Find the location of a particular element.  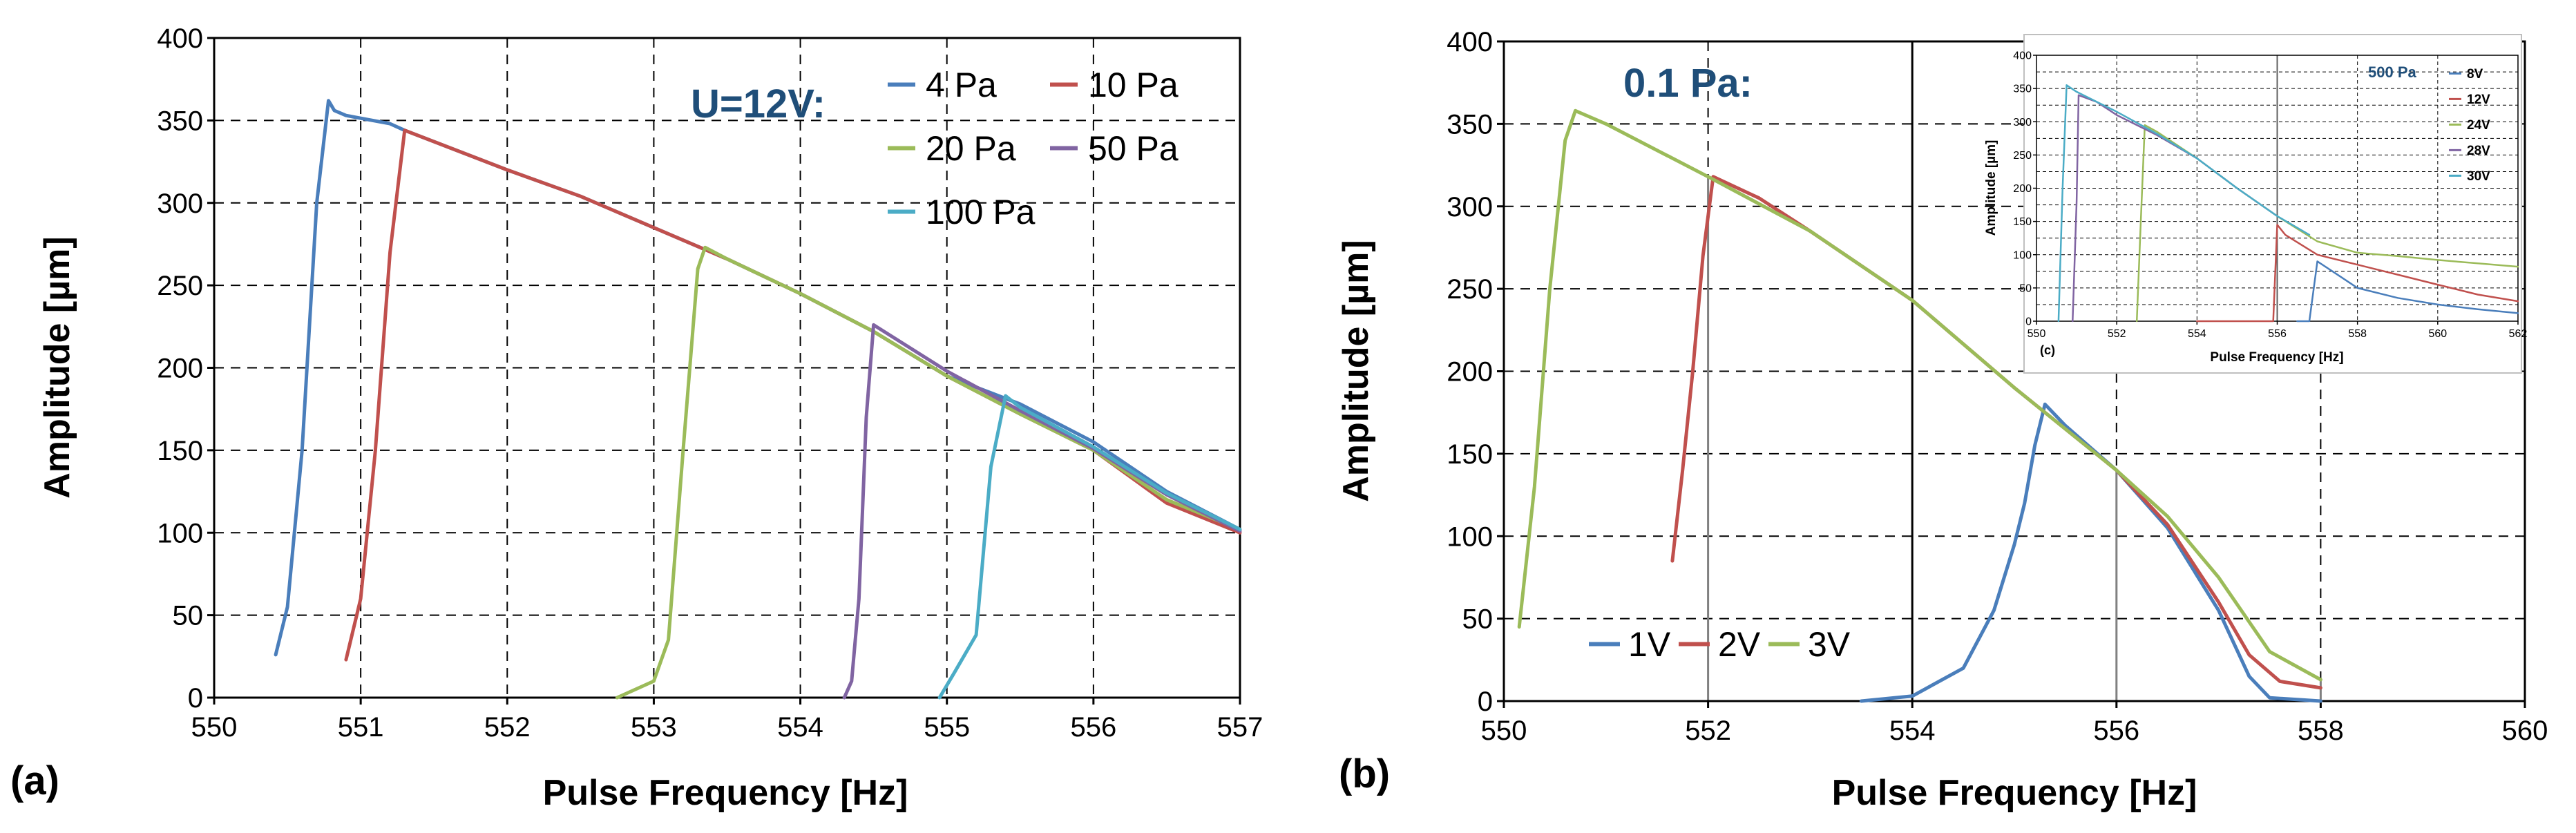

series-line-50-pa is located at coordinates (1042, 511).